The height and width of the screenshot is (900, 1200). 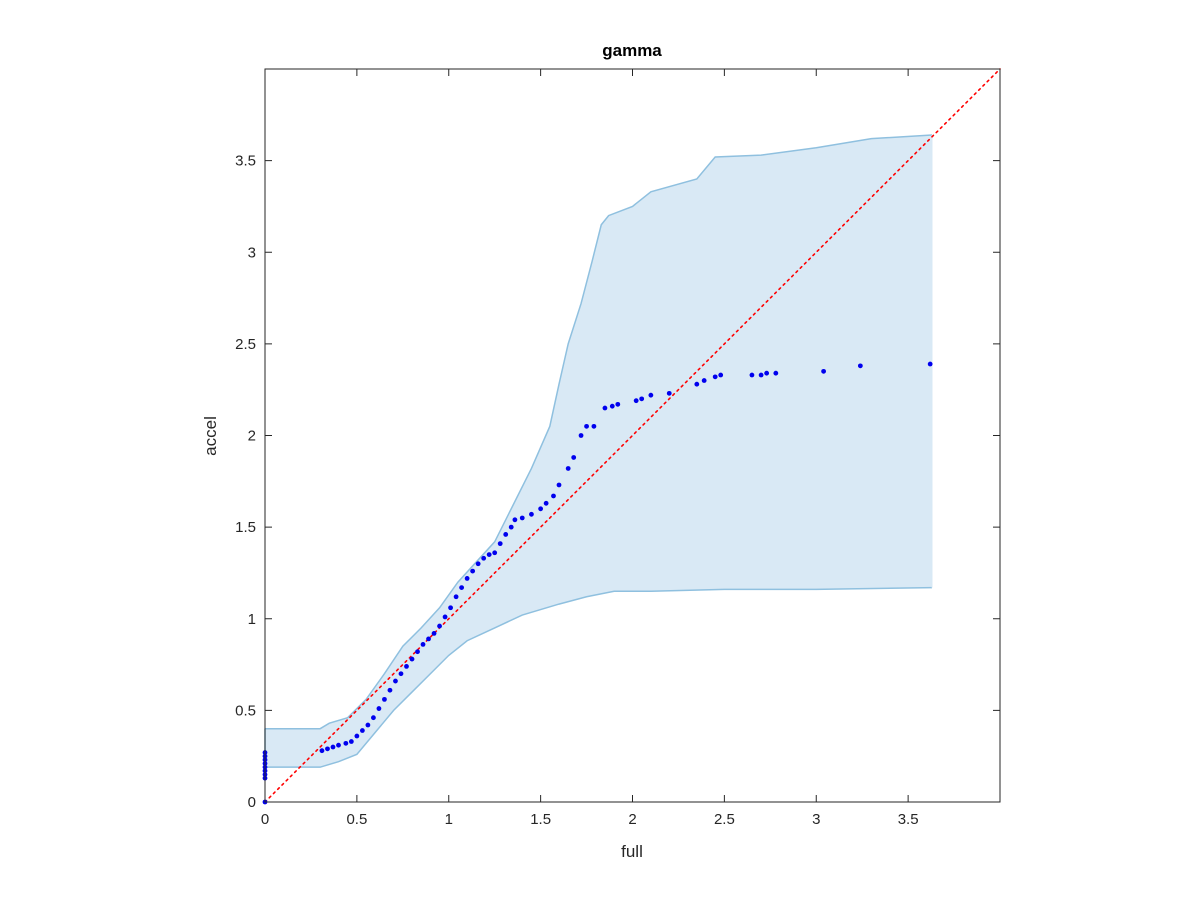 I want to click on y-tick-label: 2, so click(x=252, y=436).